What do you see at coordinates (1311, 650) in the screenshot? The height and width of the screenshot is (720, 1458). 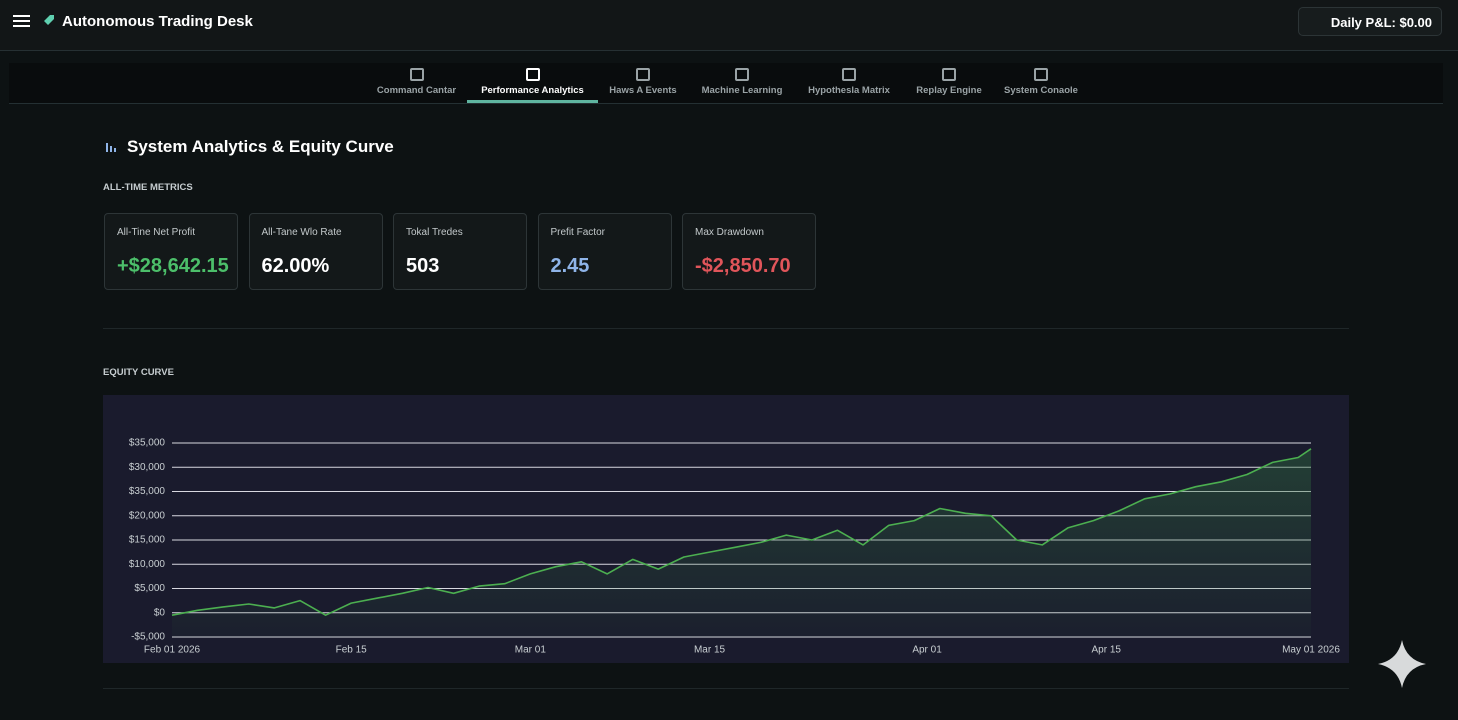 I see `x-tick-label: May 01 2026` at bounding box center [1311, 650].